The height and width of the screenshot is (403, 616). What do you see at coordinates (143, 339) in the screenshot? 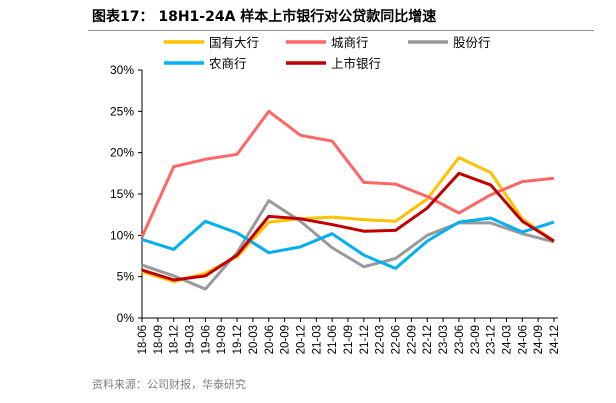
I see `x-tick-label: 18-06` at bounding box center [143, 339].